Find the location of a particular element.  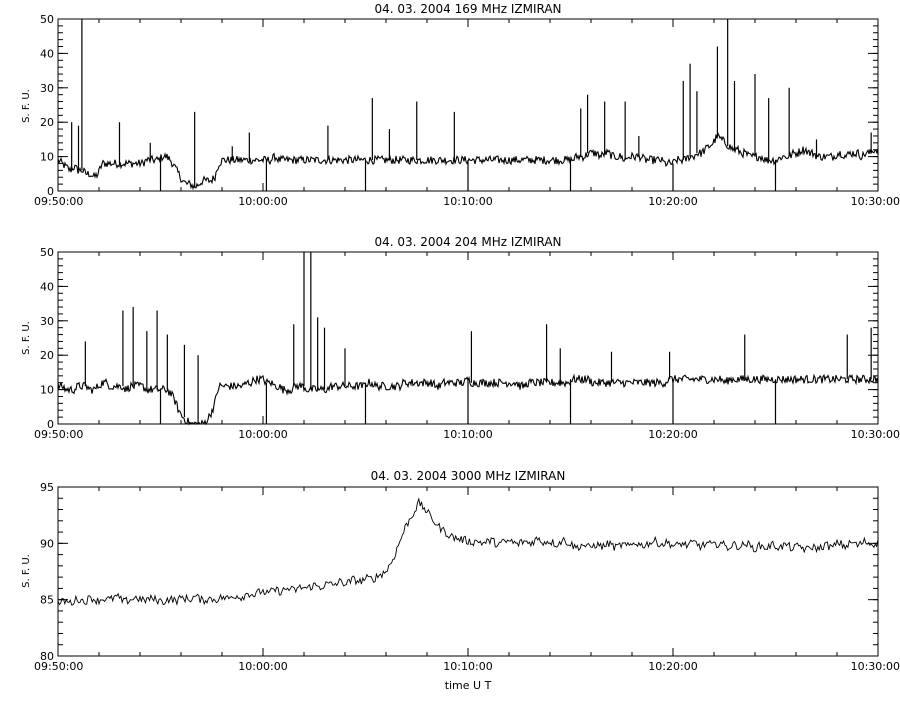

series-3000mhz is located at coordinates (468, 551).